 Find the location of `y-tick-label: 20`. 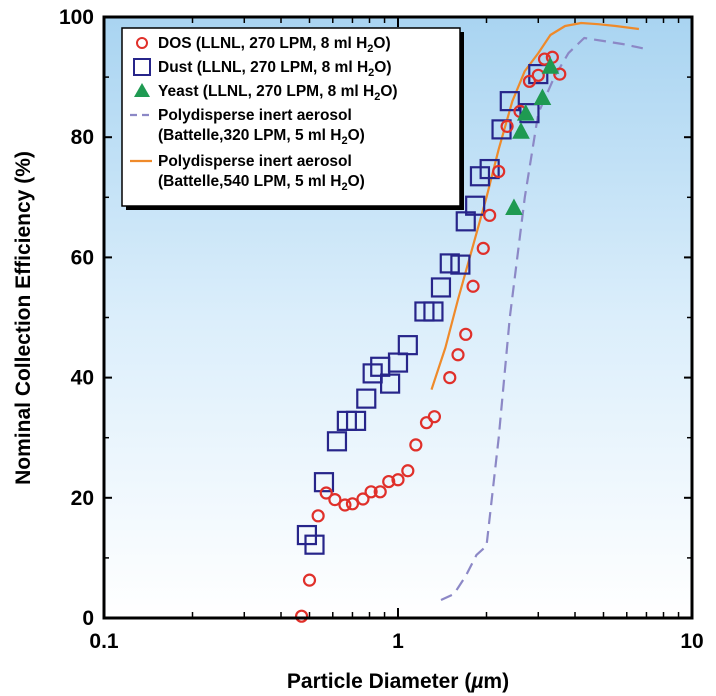

y-tick-label: 20 is located at coordinates (82, 498).